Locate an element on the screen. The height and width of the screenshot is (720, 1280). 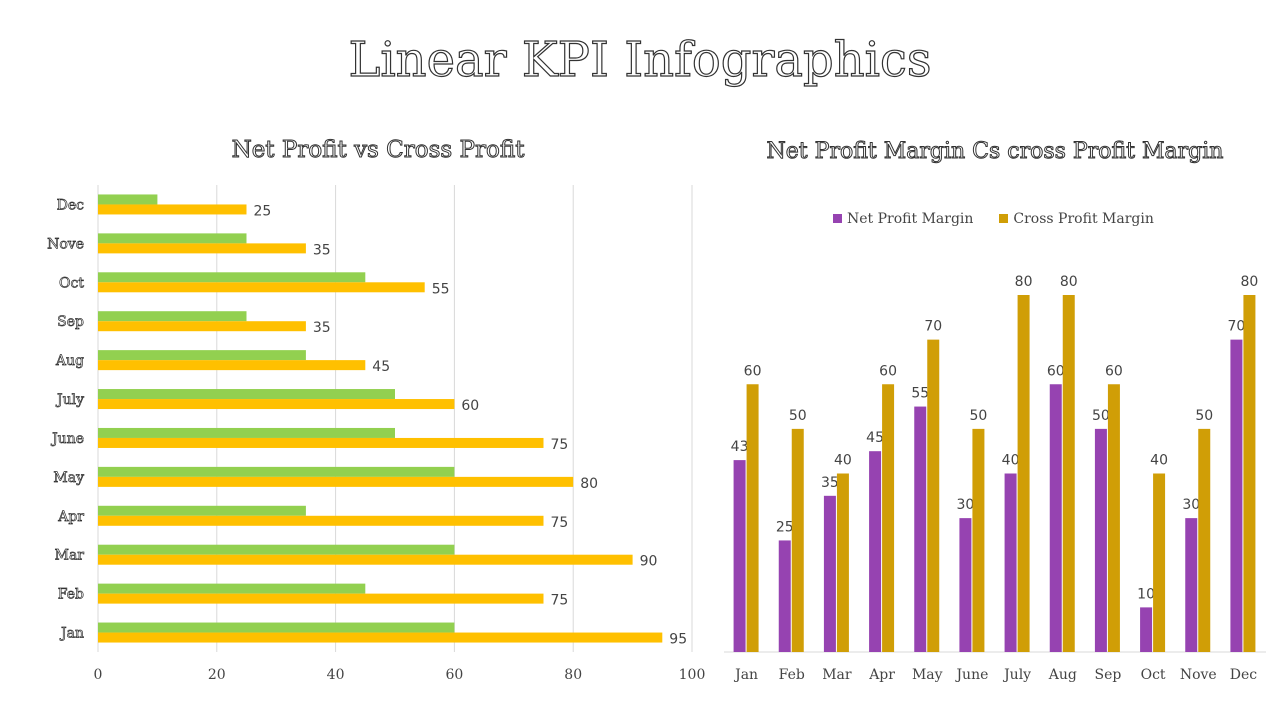
x-tick-label: Feb is located at coordinates (792, 675).